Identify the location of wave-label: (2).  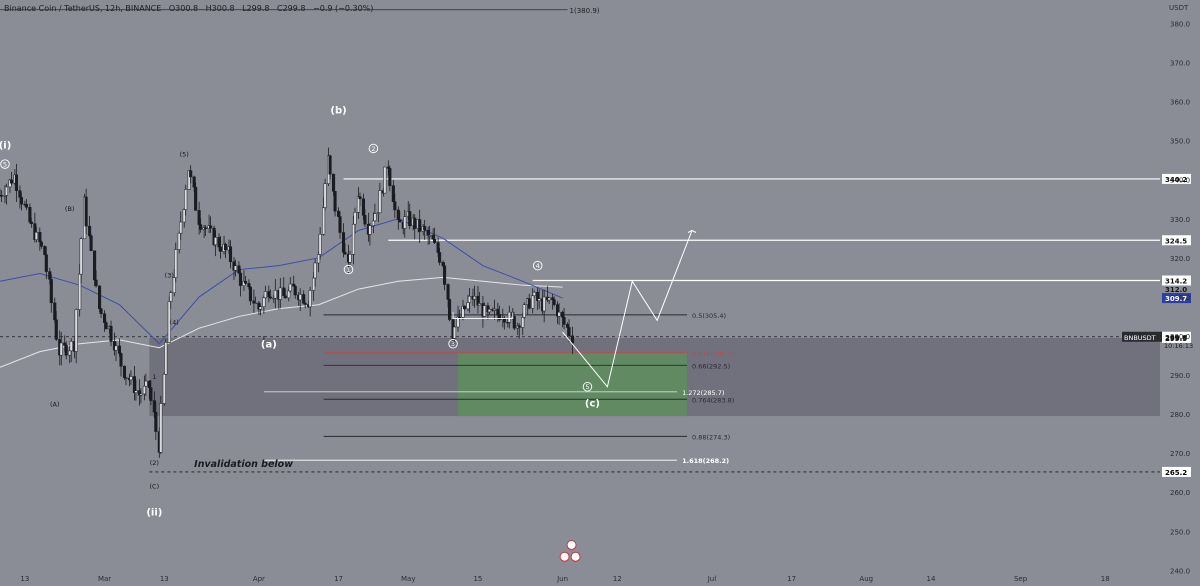
(154, 463).